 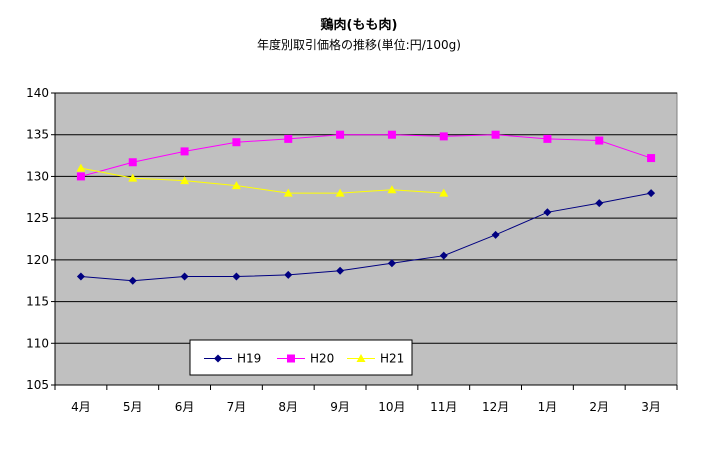 I want to click on y-tick-label: 125, so click(x=37, y=218).